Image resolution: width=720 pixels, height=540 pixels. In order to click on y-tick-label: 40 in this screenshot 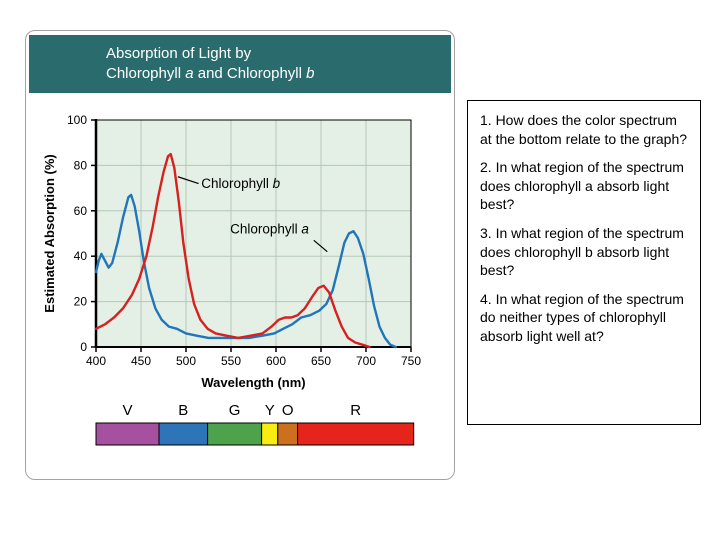, I will do `click(81, 256)`.